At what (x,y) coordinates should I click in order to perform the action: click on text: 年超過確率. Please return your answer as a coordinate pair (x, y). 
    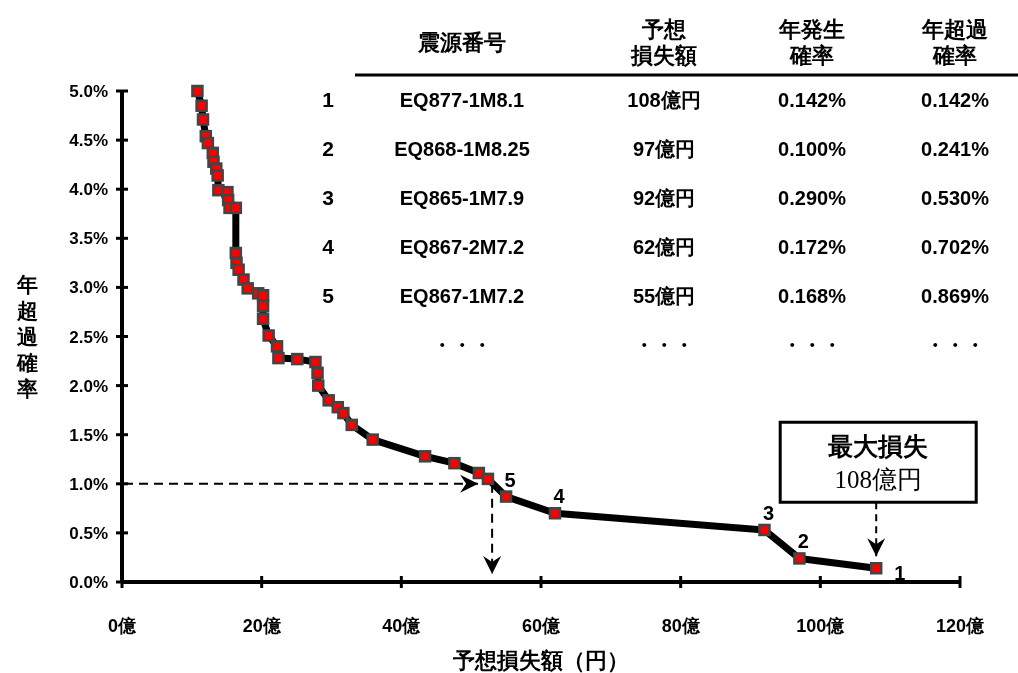
    Looking at the image, I should click on (26, 336).